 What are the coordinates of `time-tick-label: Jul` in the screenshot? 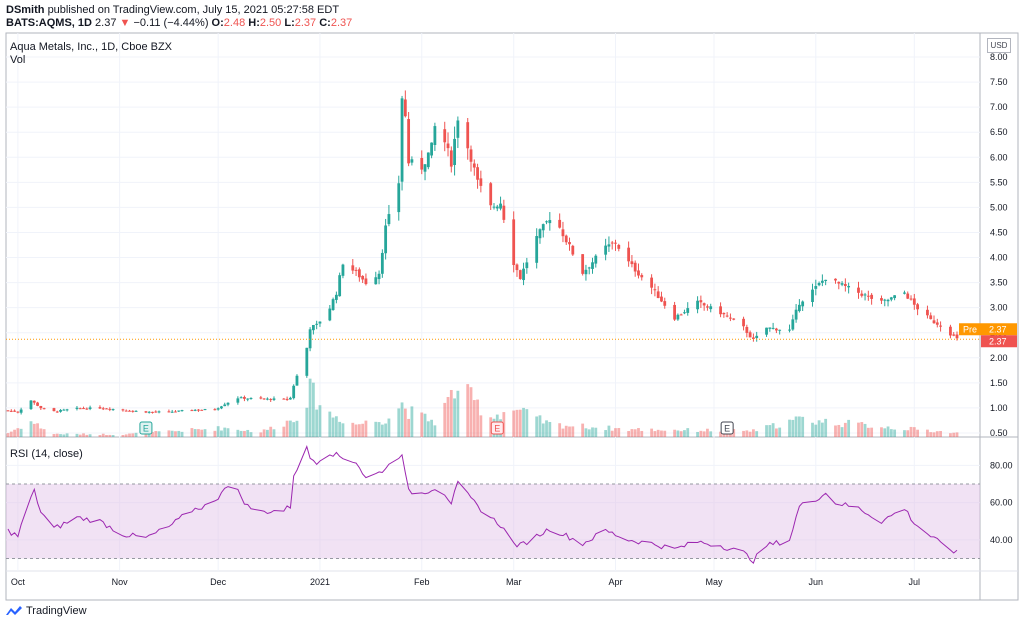 It's located at (915, 582).